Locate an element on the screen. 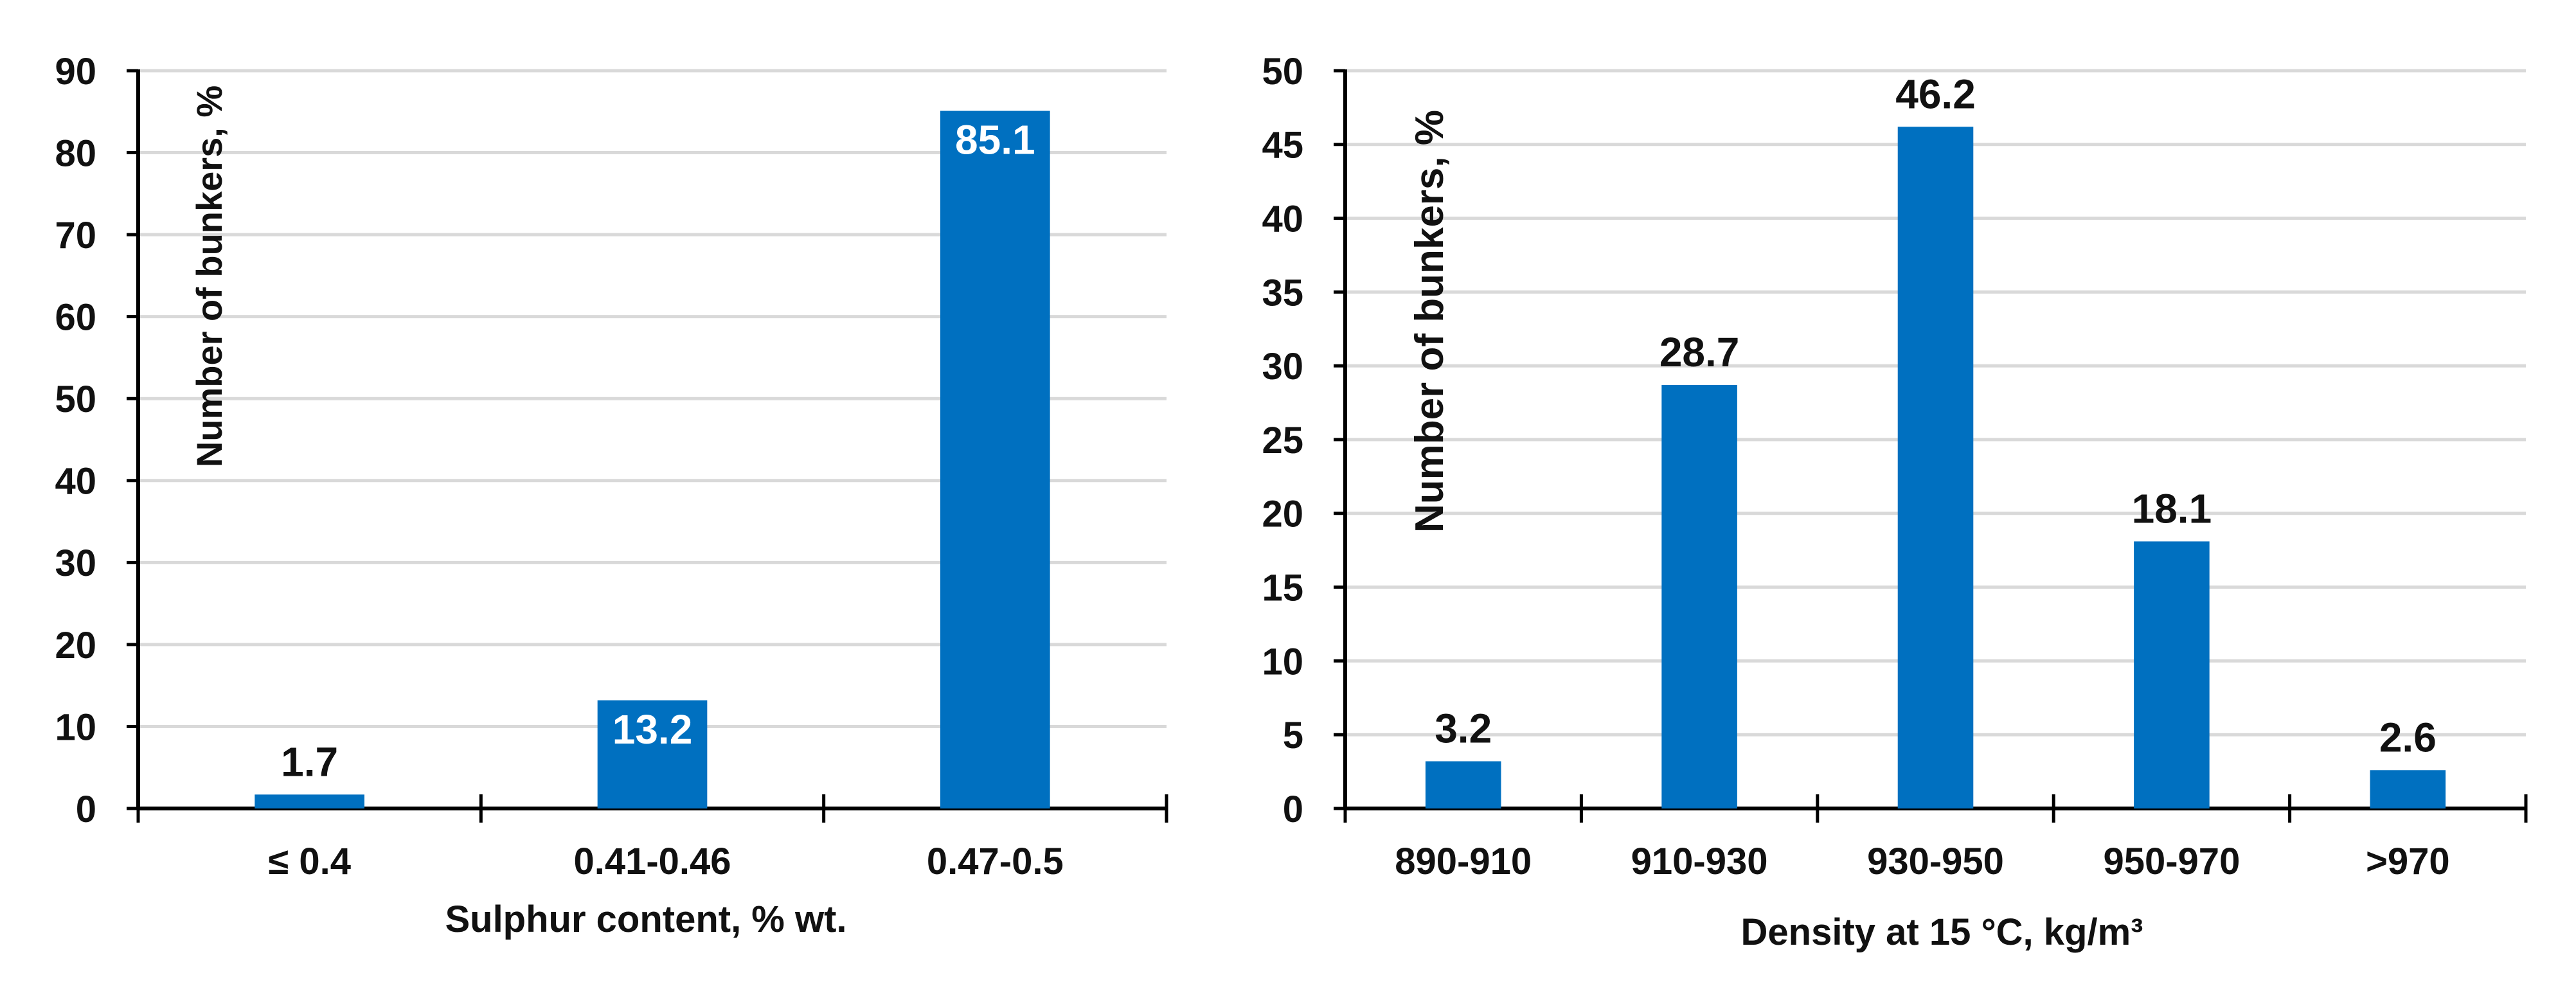  data-label: 1.7 is located at coordinates (309, 762).